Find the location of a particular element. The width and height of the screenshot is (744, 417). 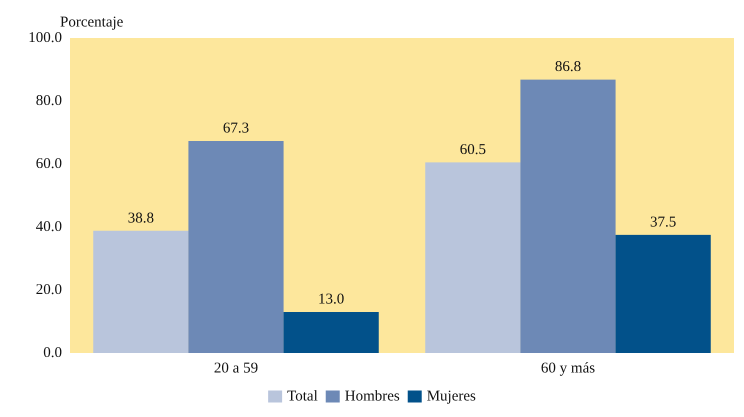

data-label: 67.3 is located at coordinates (236, 128).